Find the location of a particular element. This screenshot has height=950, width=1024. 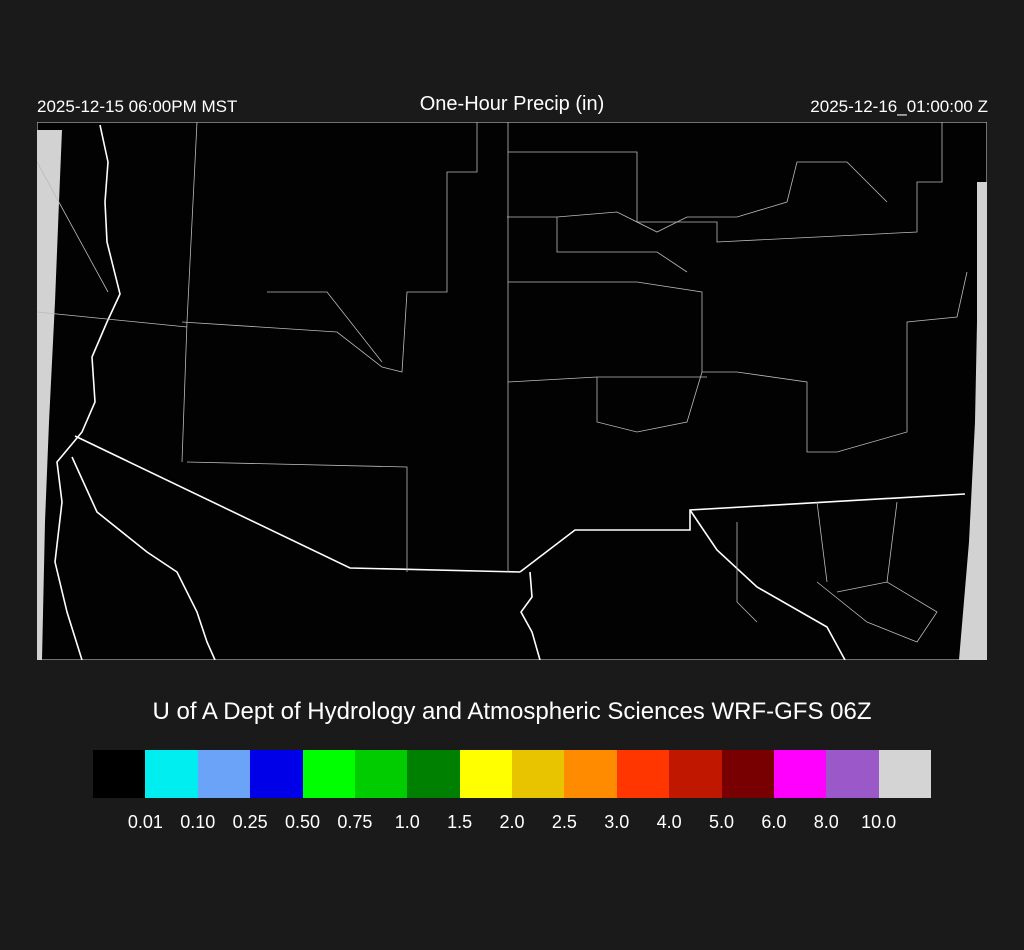

legend-label: 8.0 is located at coordinates (826, 822).